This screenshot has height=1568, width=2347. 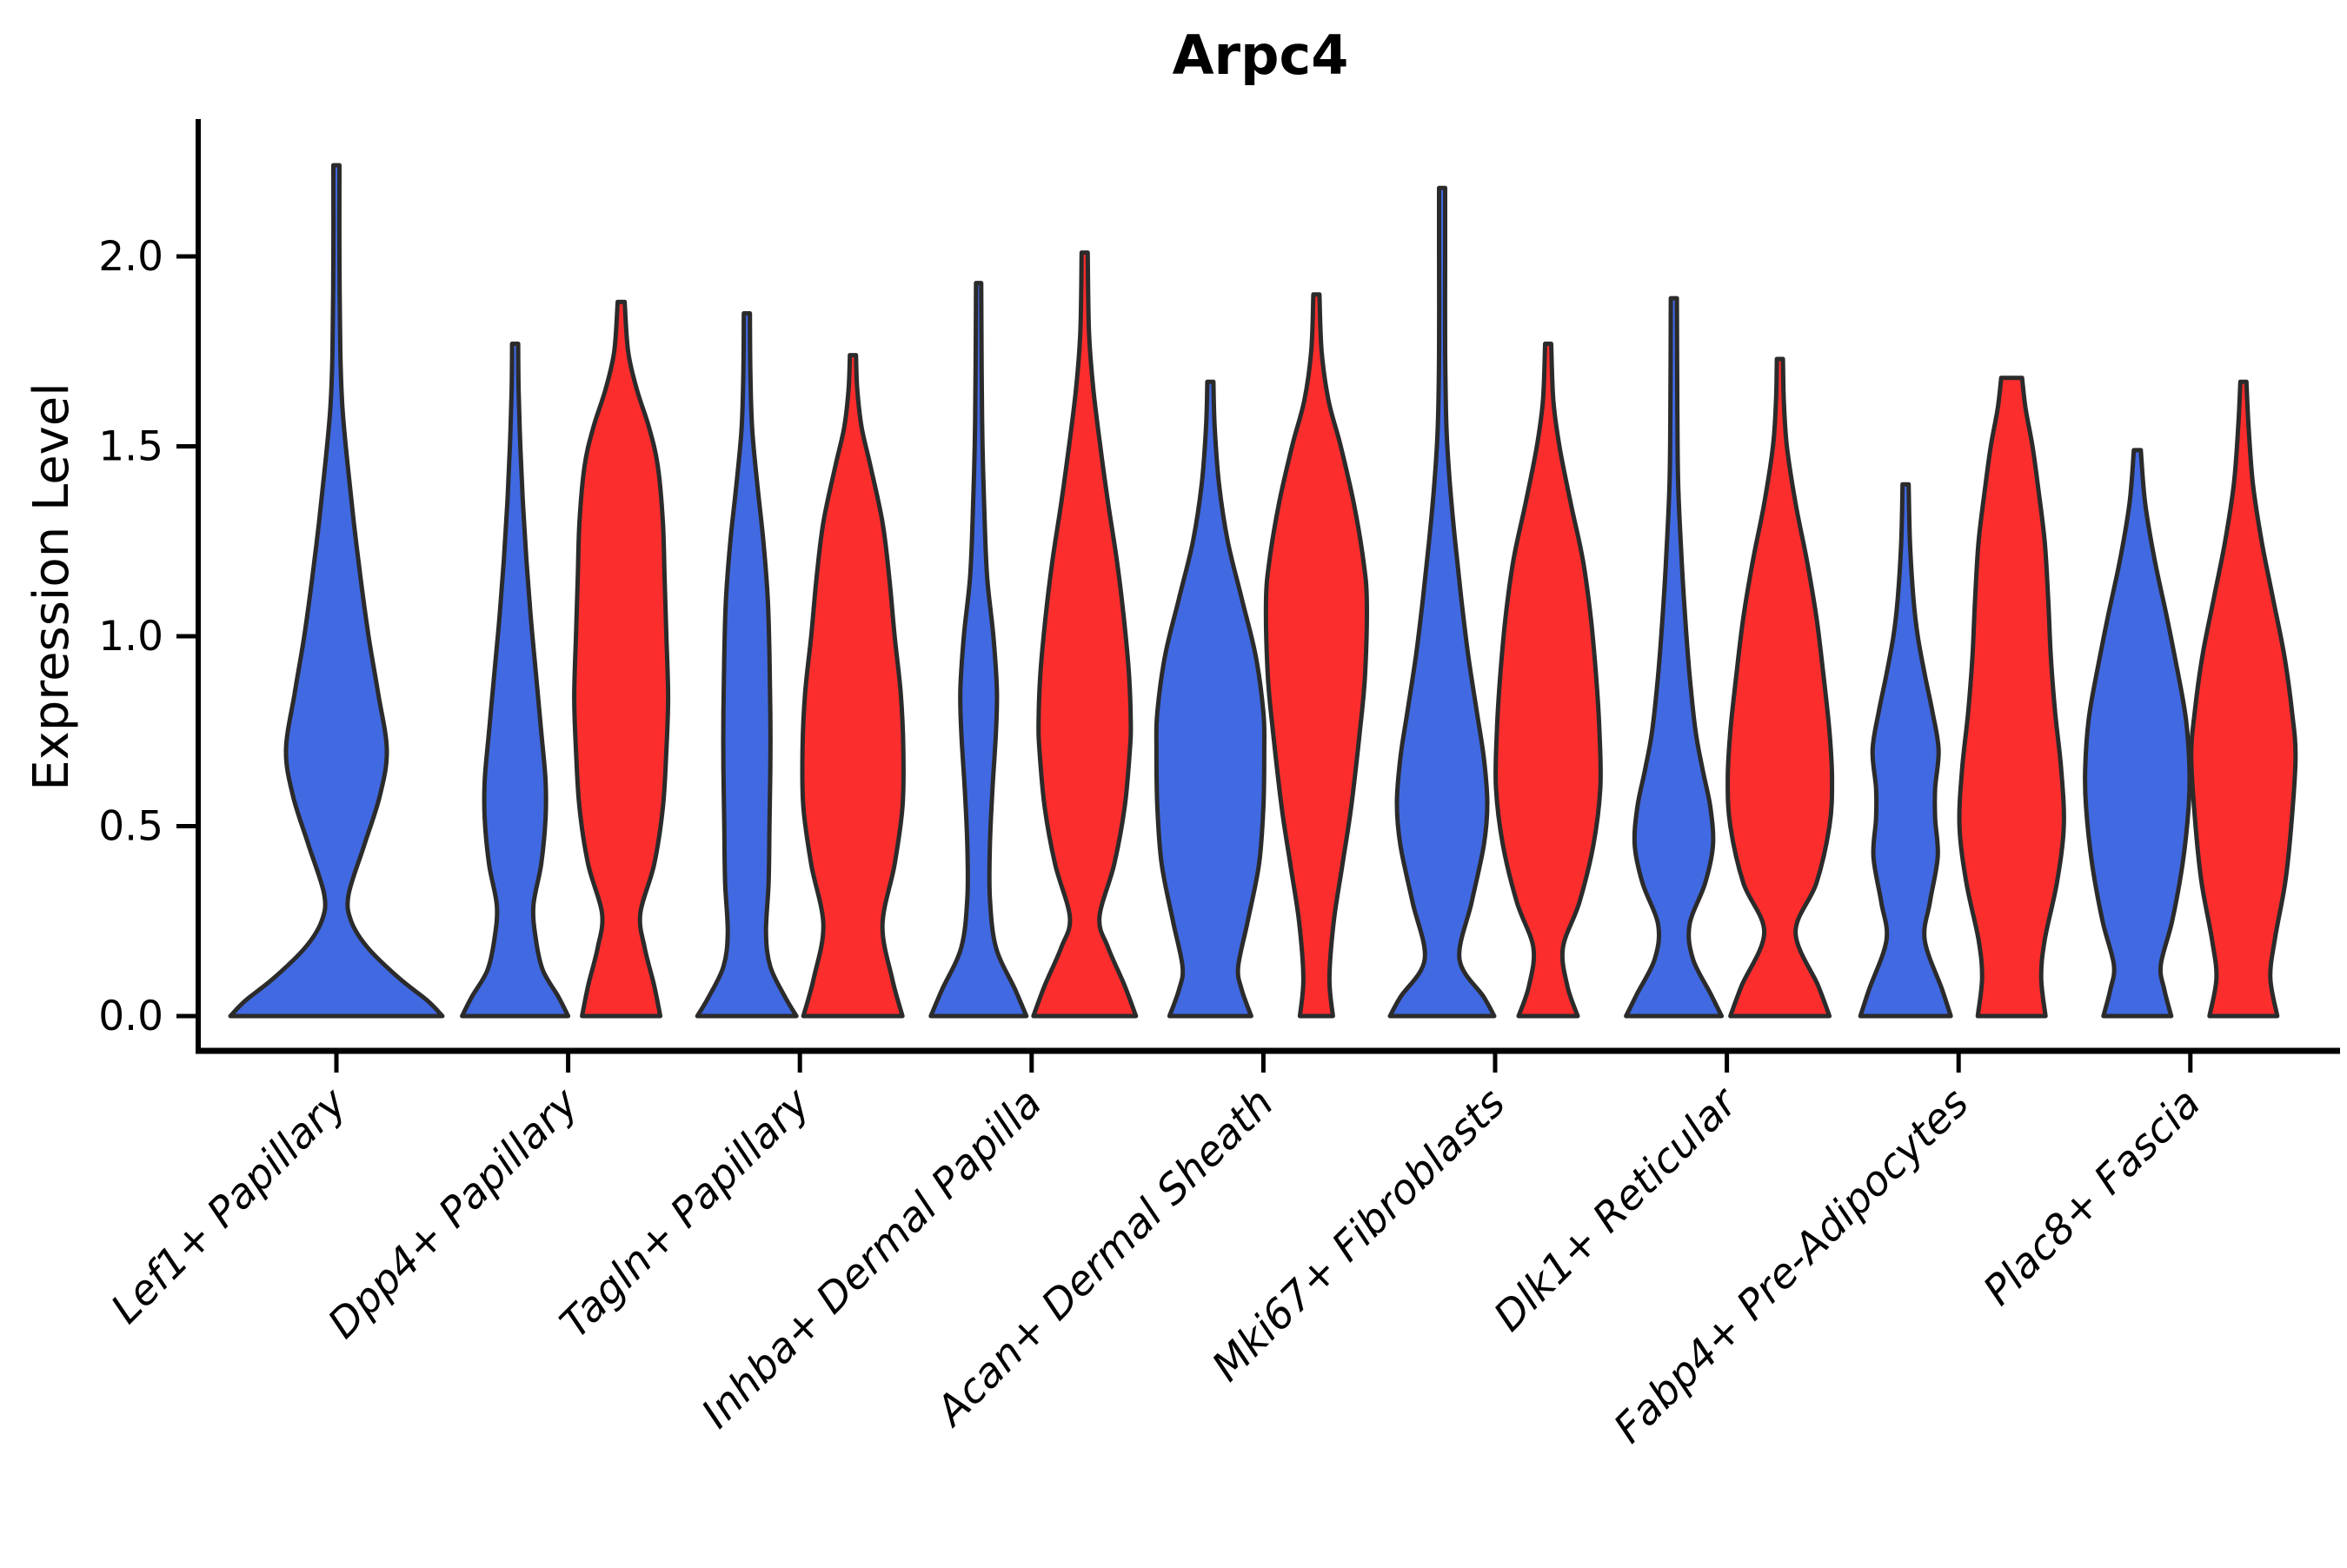 I want to click on y-axis-label: Expression Level, so click(x=51, y=586).